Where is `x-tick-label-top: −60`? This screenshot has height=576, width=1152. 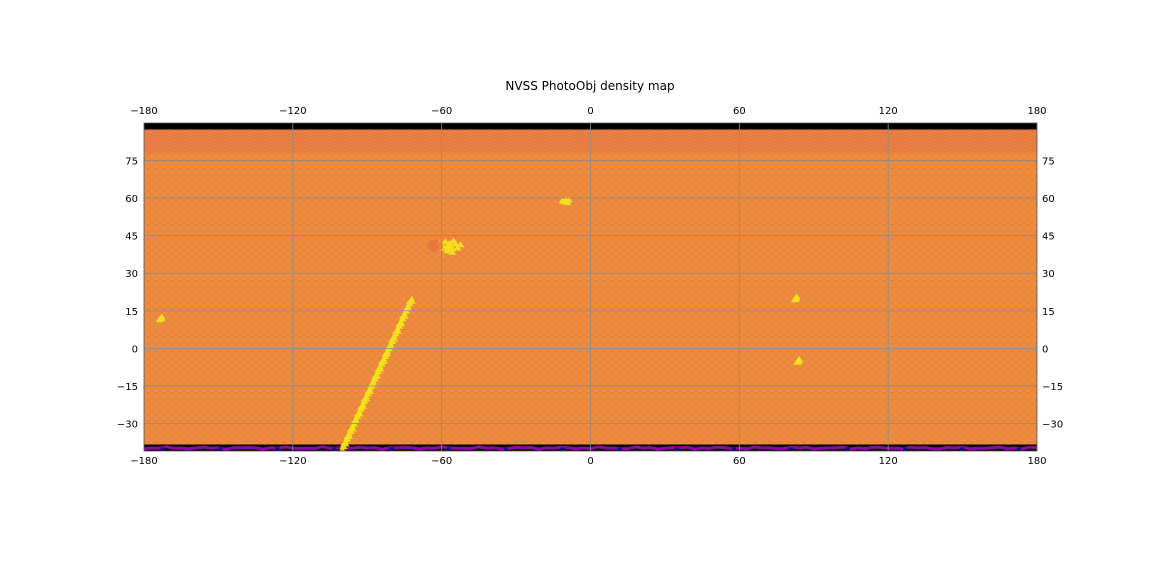
x-tick-label-top: −60 is located at coordinates (441, 111).